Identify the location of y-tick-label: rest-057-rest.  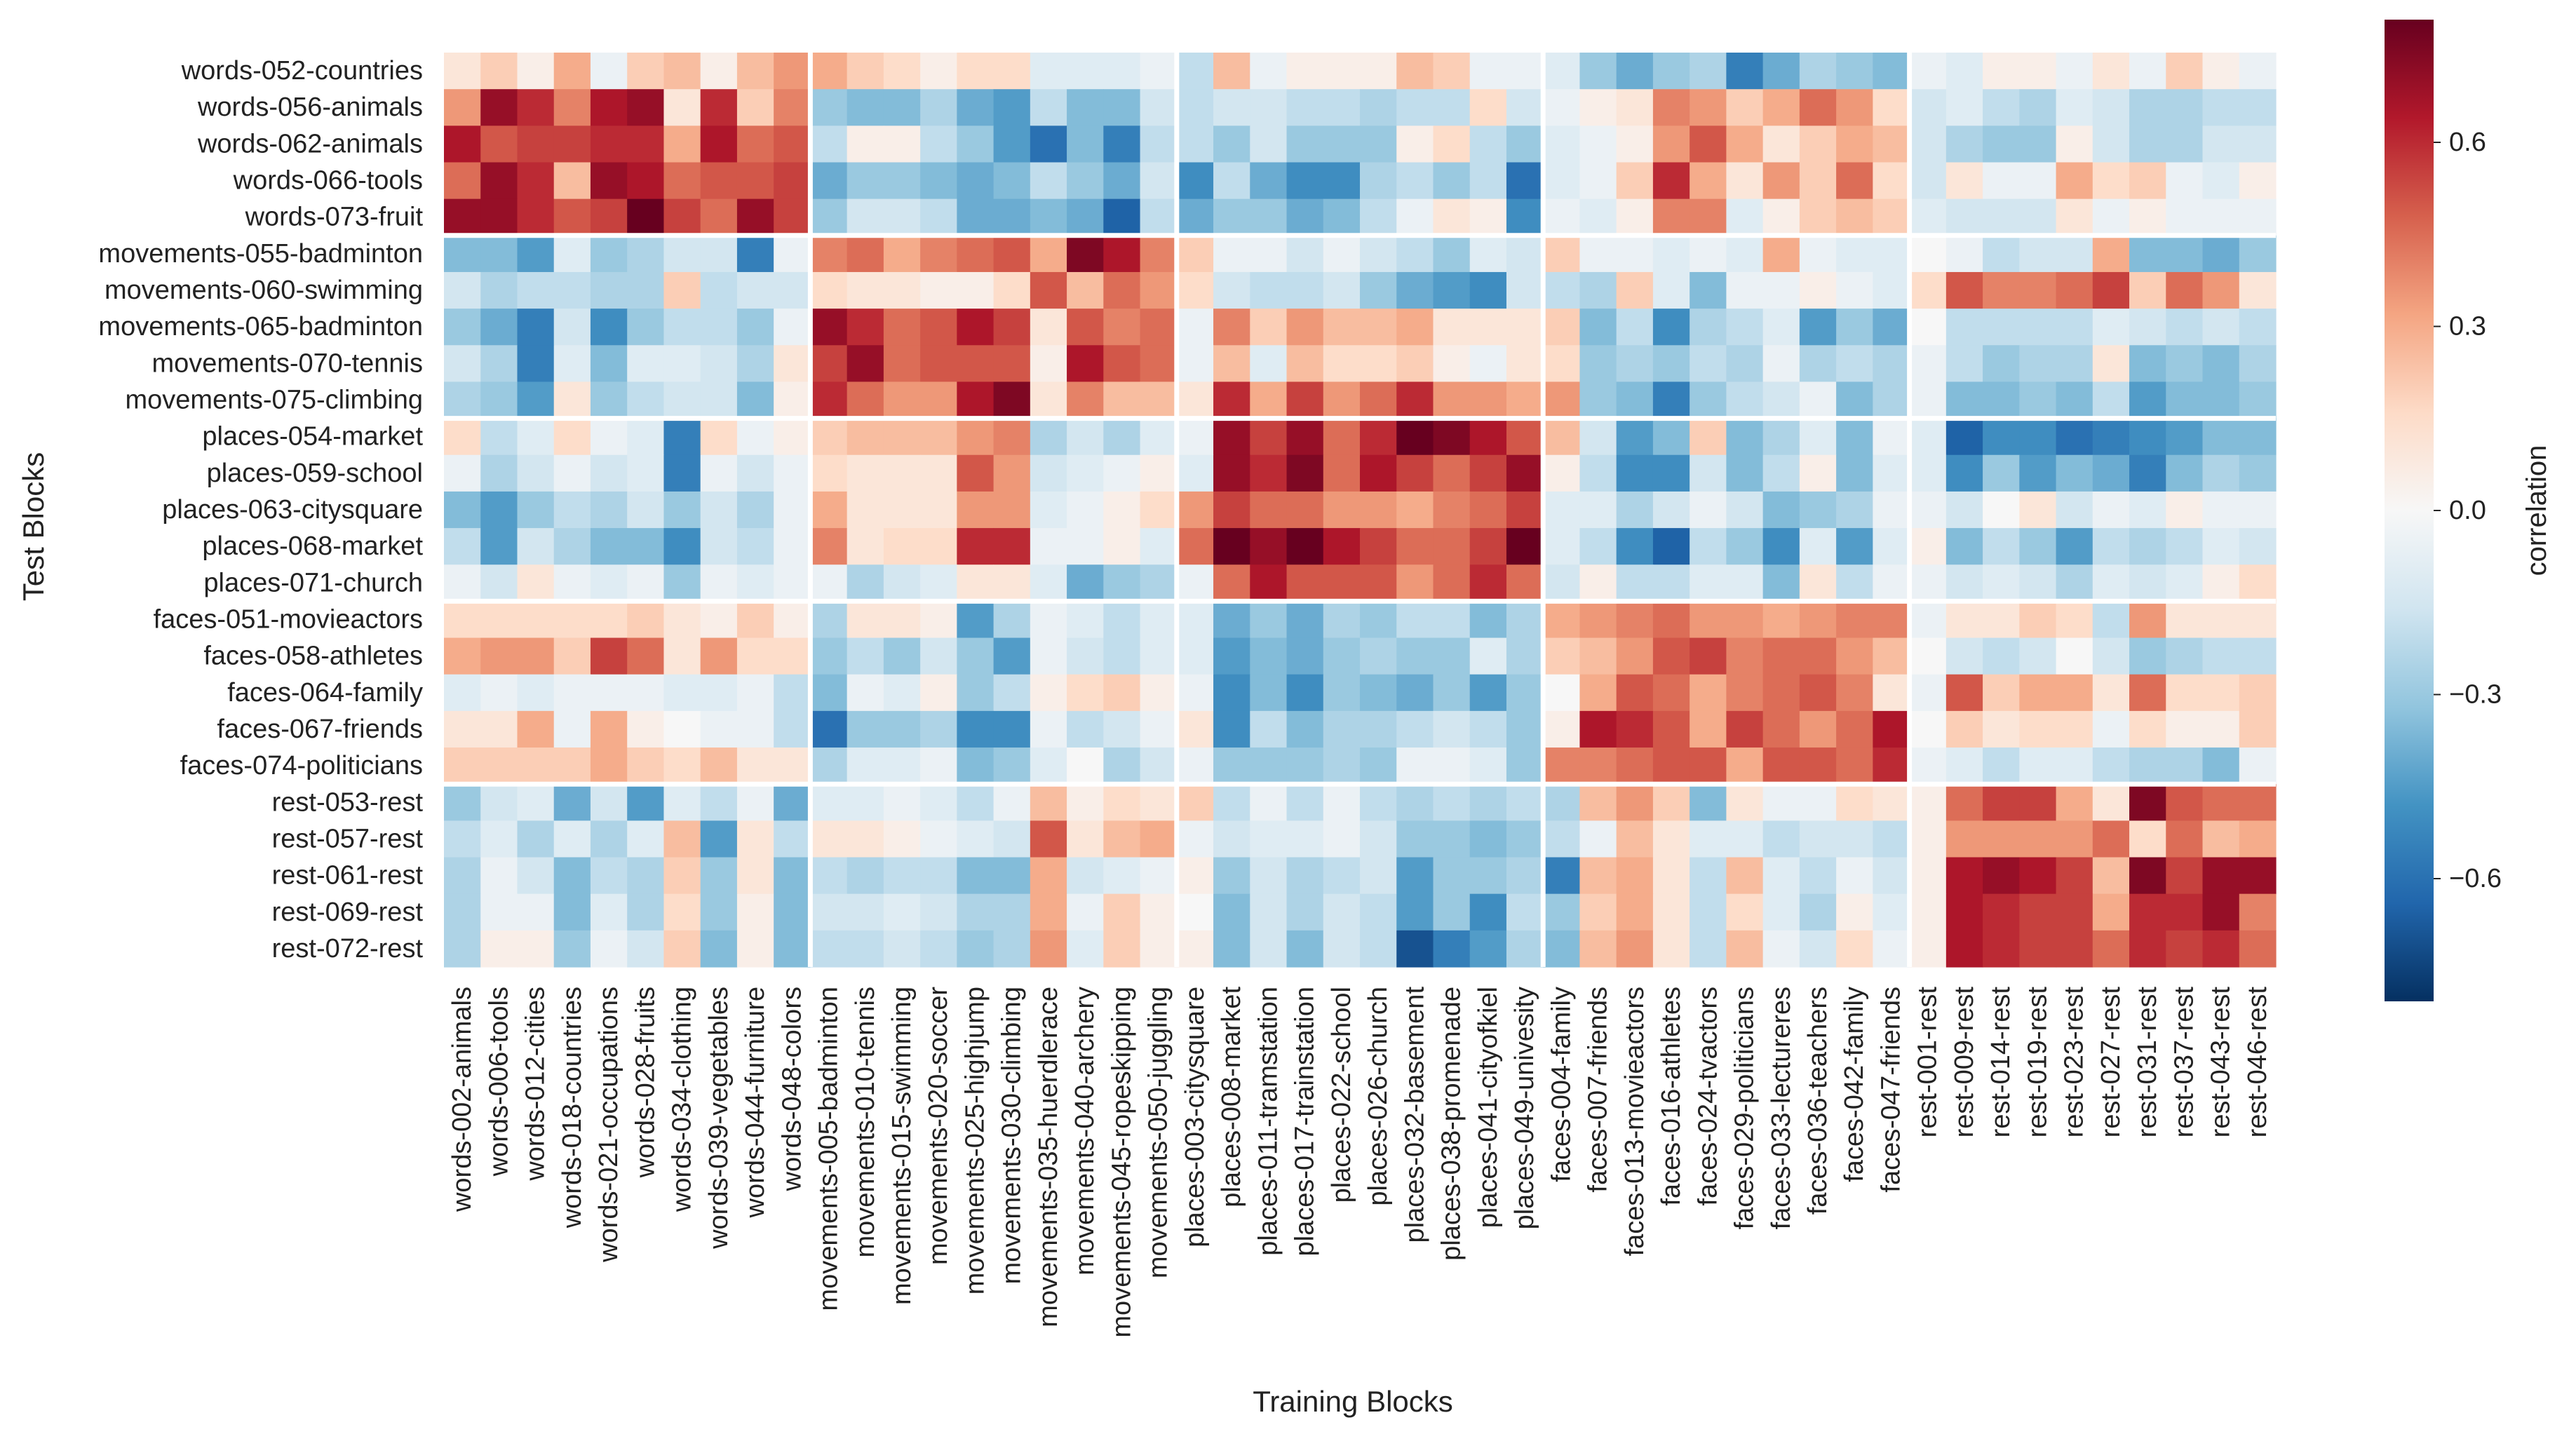
(348, 838).